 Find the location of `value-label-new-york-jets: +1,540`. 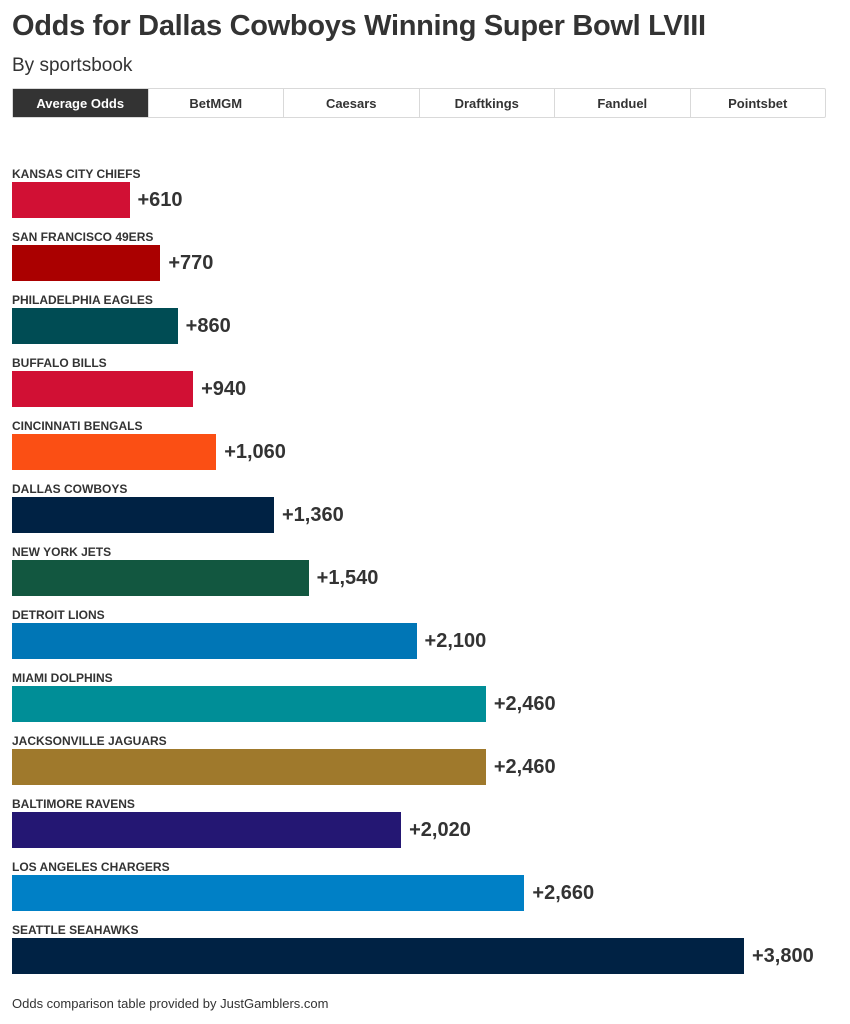

value-label-new-york-jets: +1,540 is located at coordinates (347, 578).